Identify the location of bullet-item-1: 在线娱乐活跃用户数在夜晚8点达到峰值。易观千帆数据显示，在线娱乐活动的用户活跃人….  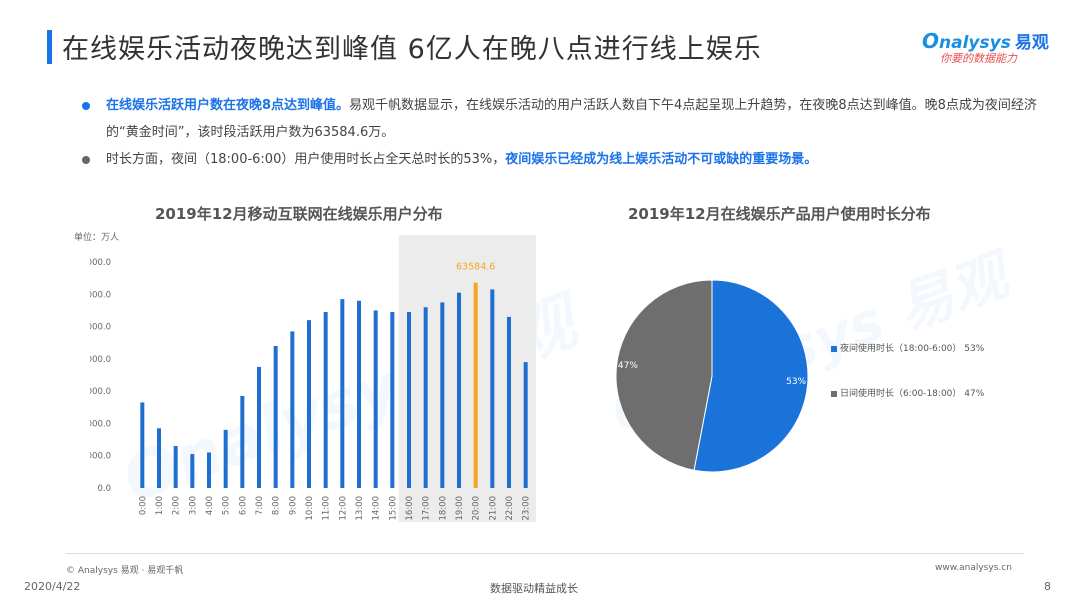
(558, 119).